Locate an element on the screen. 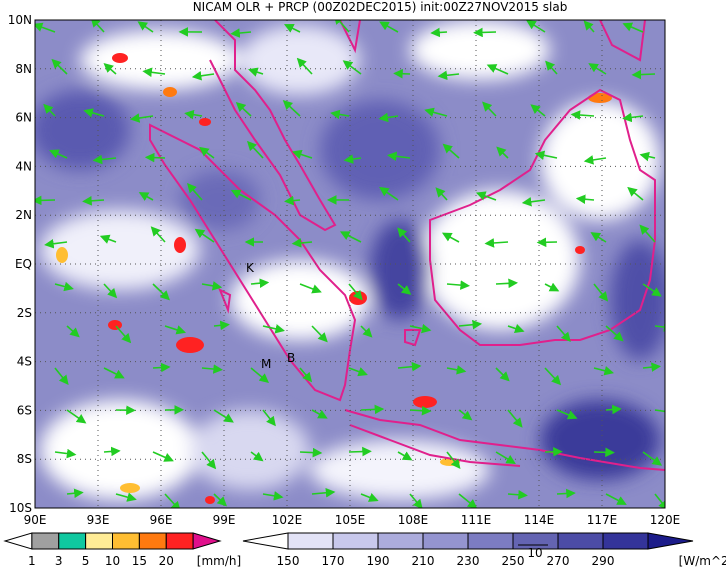 The height and width of the screenshot is (575, 726). colorbar-label: 170 is located at coordinates (333, 561).